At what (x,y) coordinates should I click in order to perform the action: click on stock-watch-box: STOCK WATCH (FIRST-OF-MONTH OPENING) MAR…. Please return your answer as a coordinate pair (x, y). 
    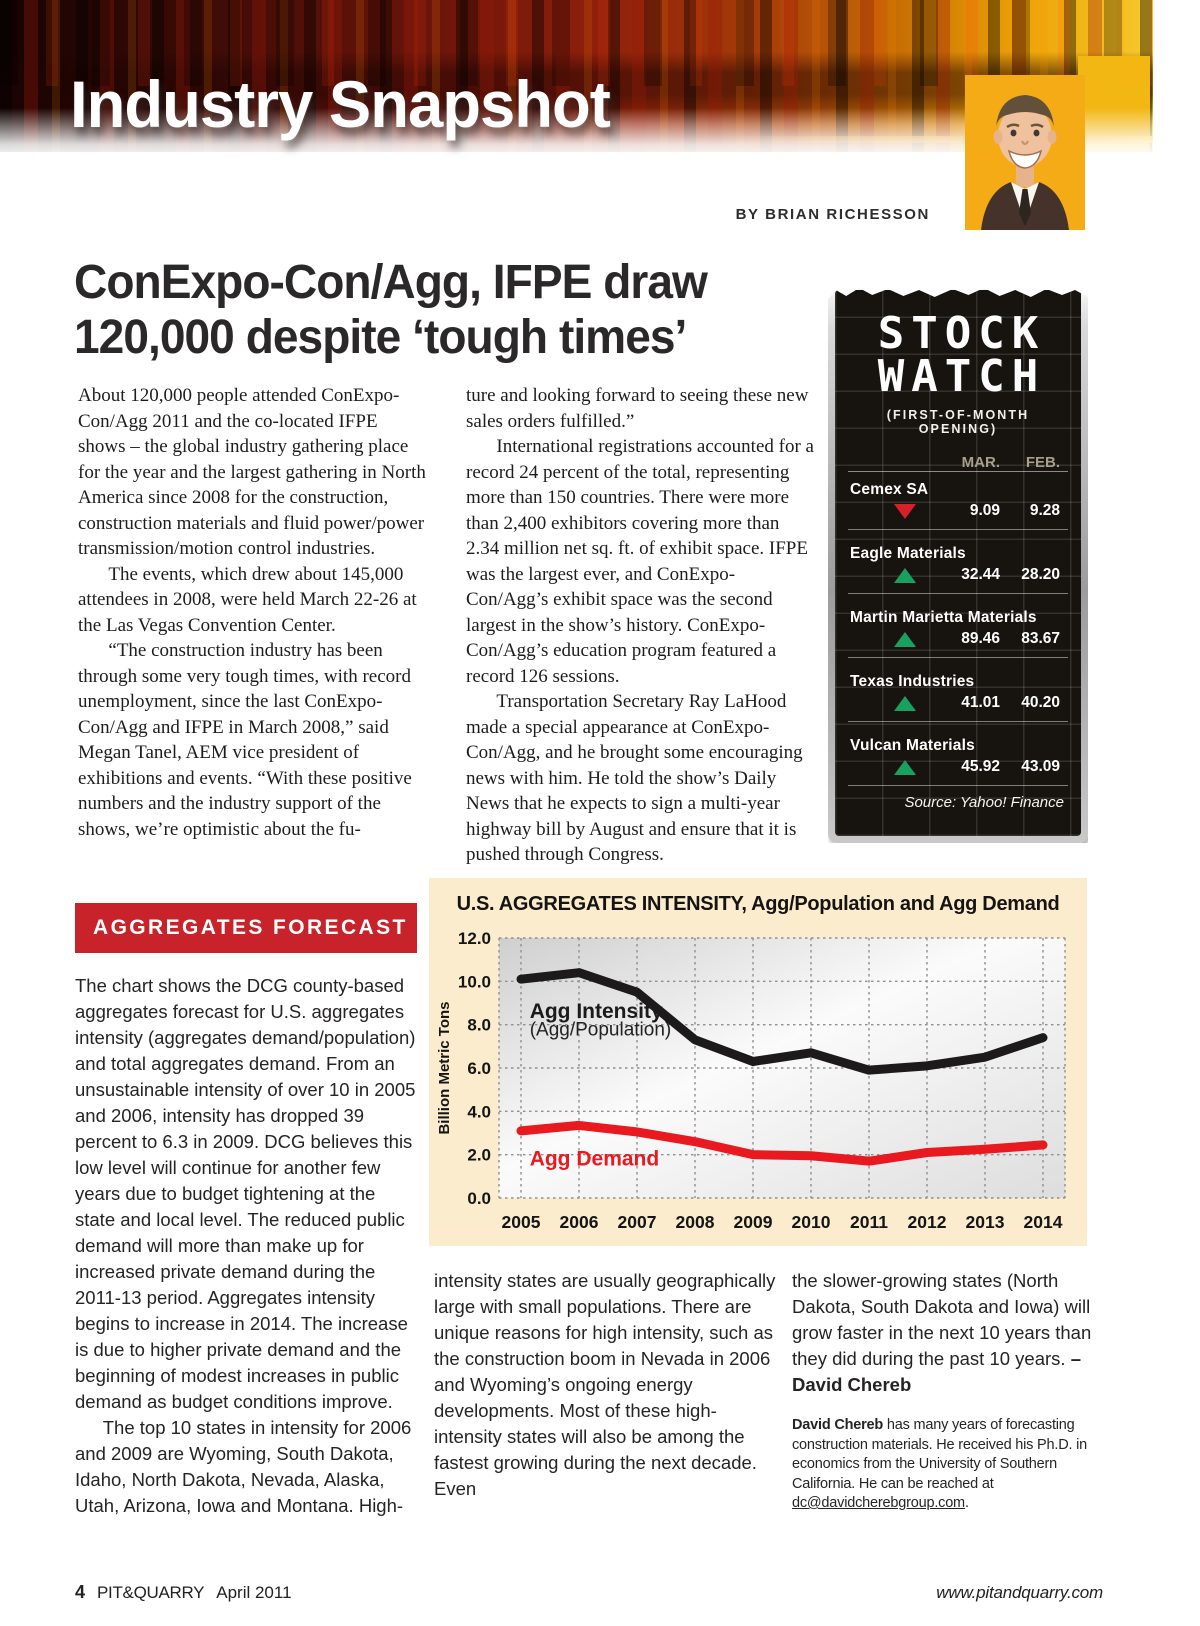
    Looking at the image, I should click on (958, 565).